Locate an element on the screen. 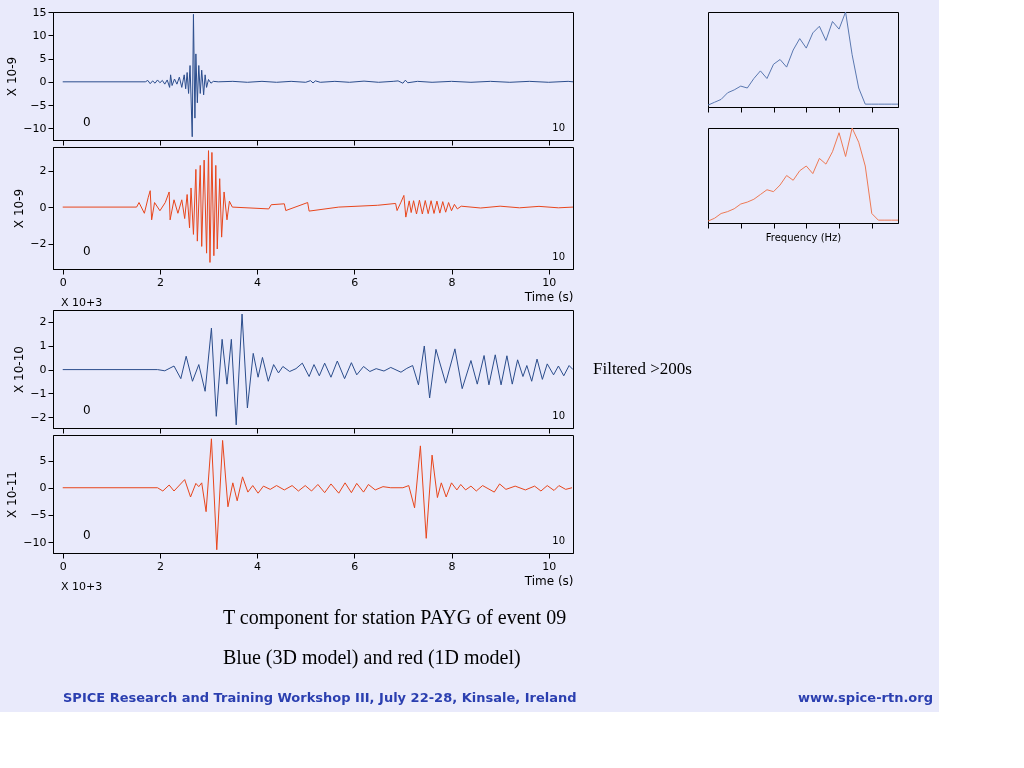 The height and width of the screenshot is (768, 1024). text: SPICE Research and Training Workshop III, July 22-28, Kinsale, Ireland is located at coordinates (320, 697).